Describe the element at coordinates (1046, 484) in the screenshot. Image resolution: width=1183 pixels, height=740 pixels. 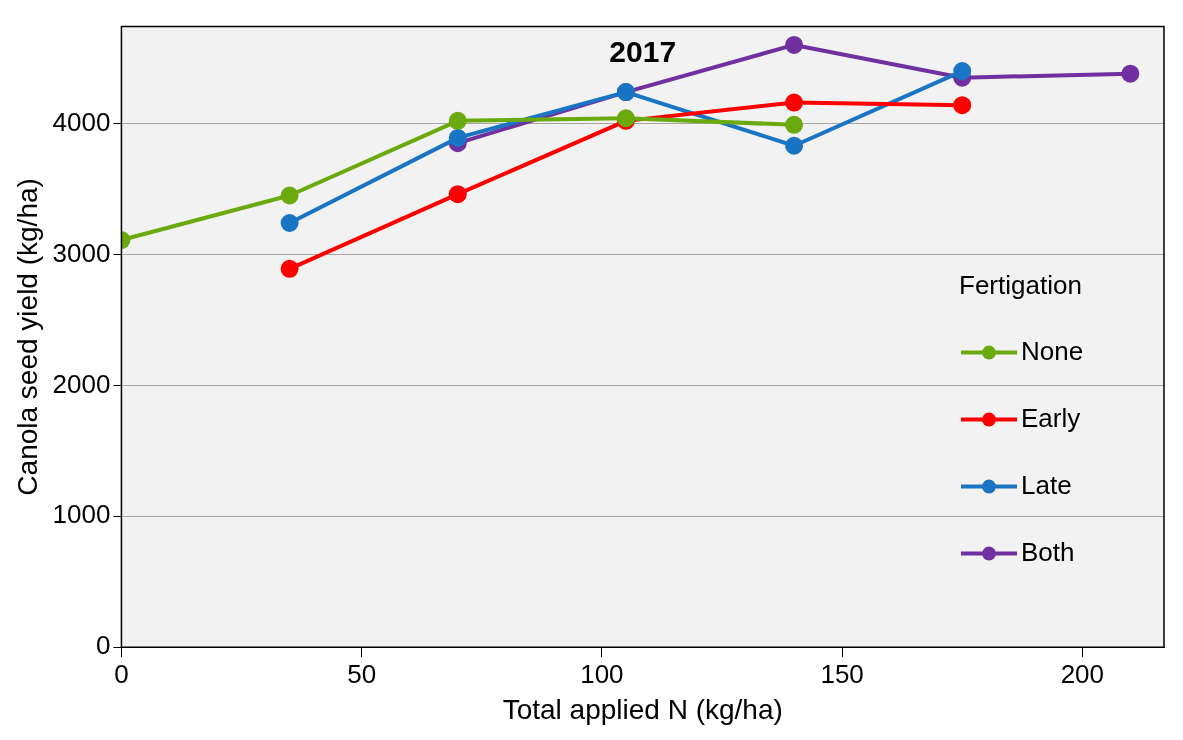
I see `legend-label: Late` at that location.